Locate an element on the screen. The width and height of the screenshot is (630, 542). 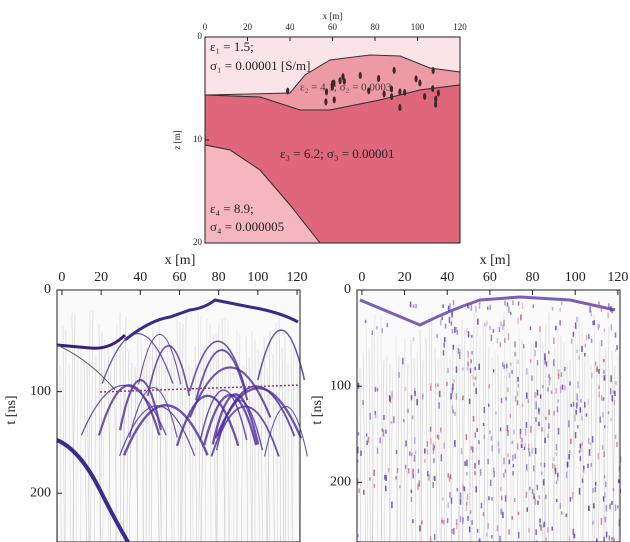
x-axis-label: x [m] is located at coordinates (495, 260).